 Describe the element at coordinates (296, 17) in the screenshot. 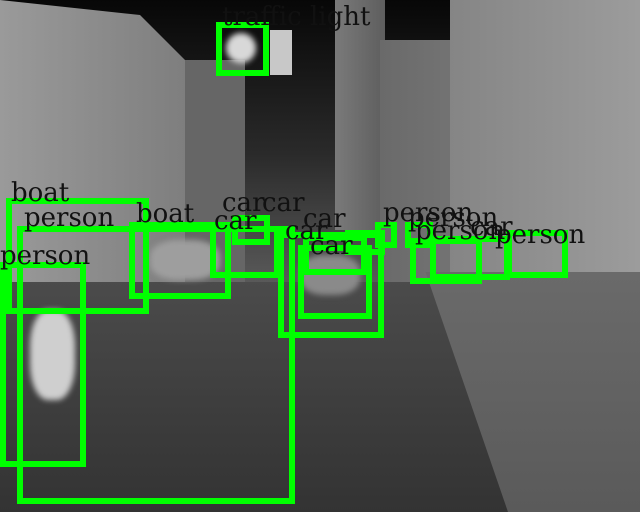

I see `detection-label: traffic light` at that location.